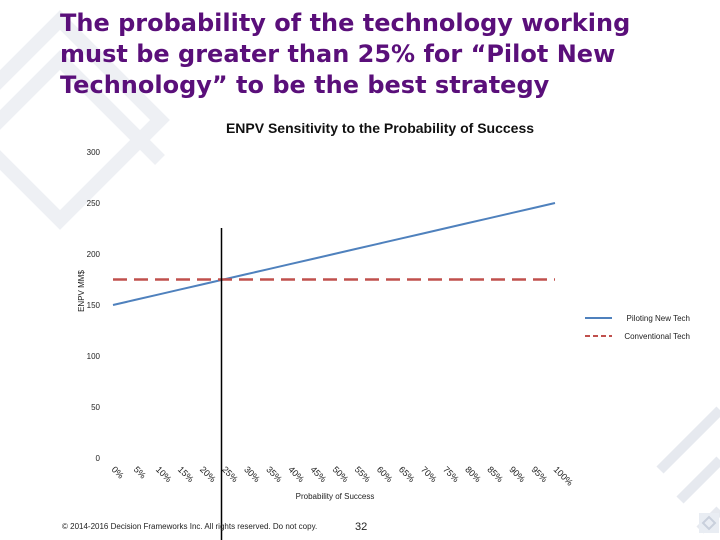  Describe the element at coordinates (140, 472) in the screenshot. I see `x-tick-label: 5%` at that location.